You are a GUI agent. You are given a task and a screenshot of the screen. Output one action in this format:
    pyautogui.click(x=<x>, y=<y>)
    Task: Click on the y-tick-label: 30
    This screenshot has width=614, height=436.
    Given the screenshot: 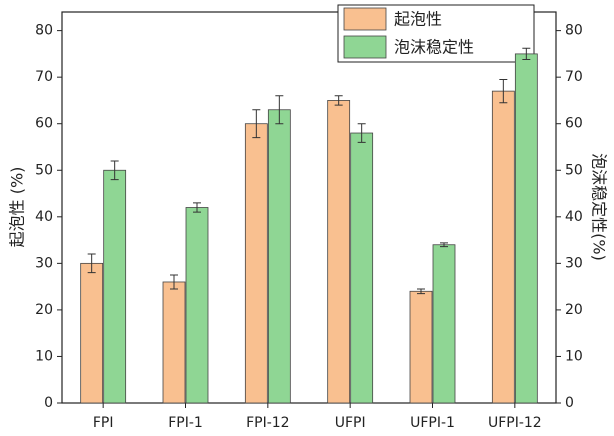 What is the action you would take?
    pyautogui.click(x=44, y=263)
    